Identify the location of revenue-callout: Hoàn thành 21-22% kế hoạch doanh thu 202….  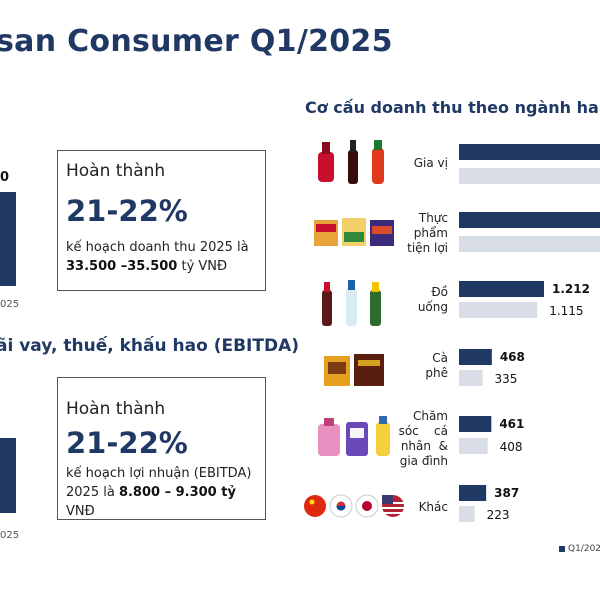
(161, 220).